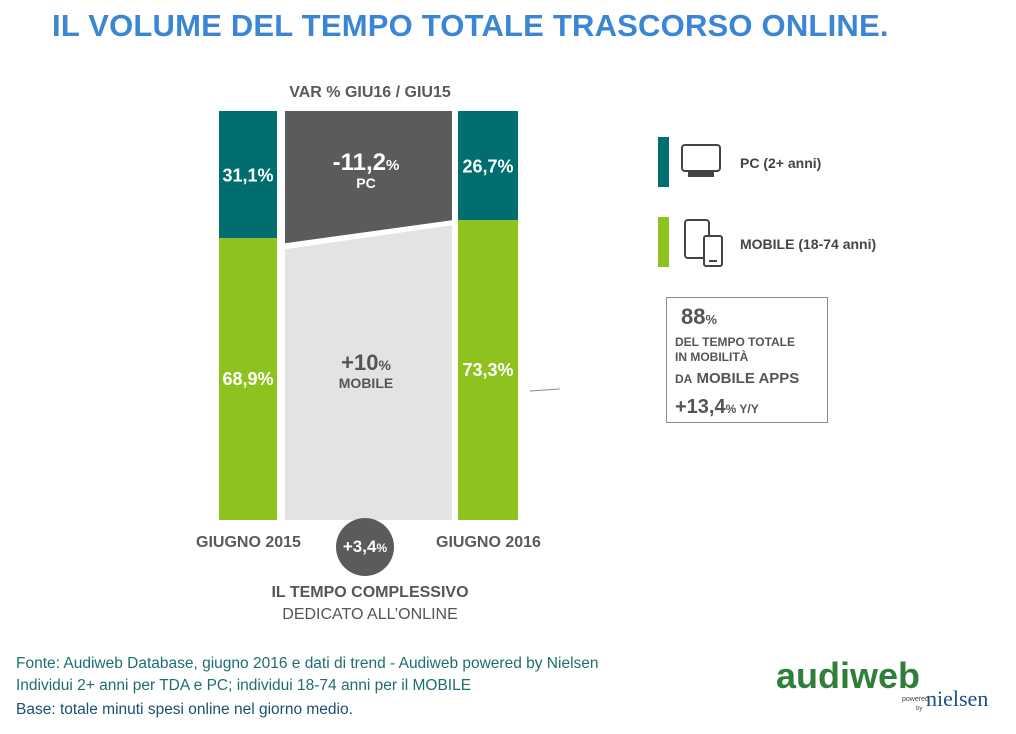  I want to click on callout-line1: DEL TEMPO TOTALE, so click(735, 342).